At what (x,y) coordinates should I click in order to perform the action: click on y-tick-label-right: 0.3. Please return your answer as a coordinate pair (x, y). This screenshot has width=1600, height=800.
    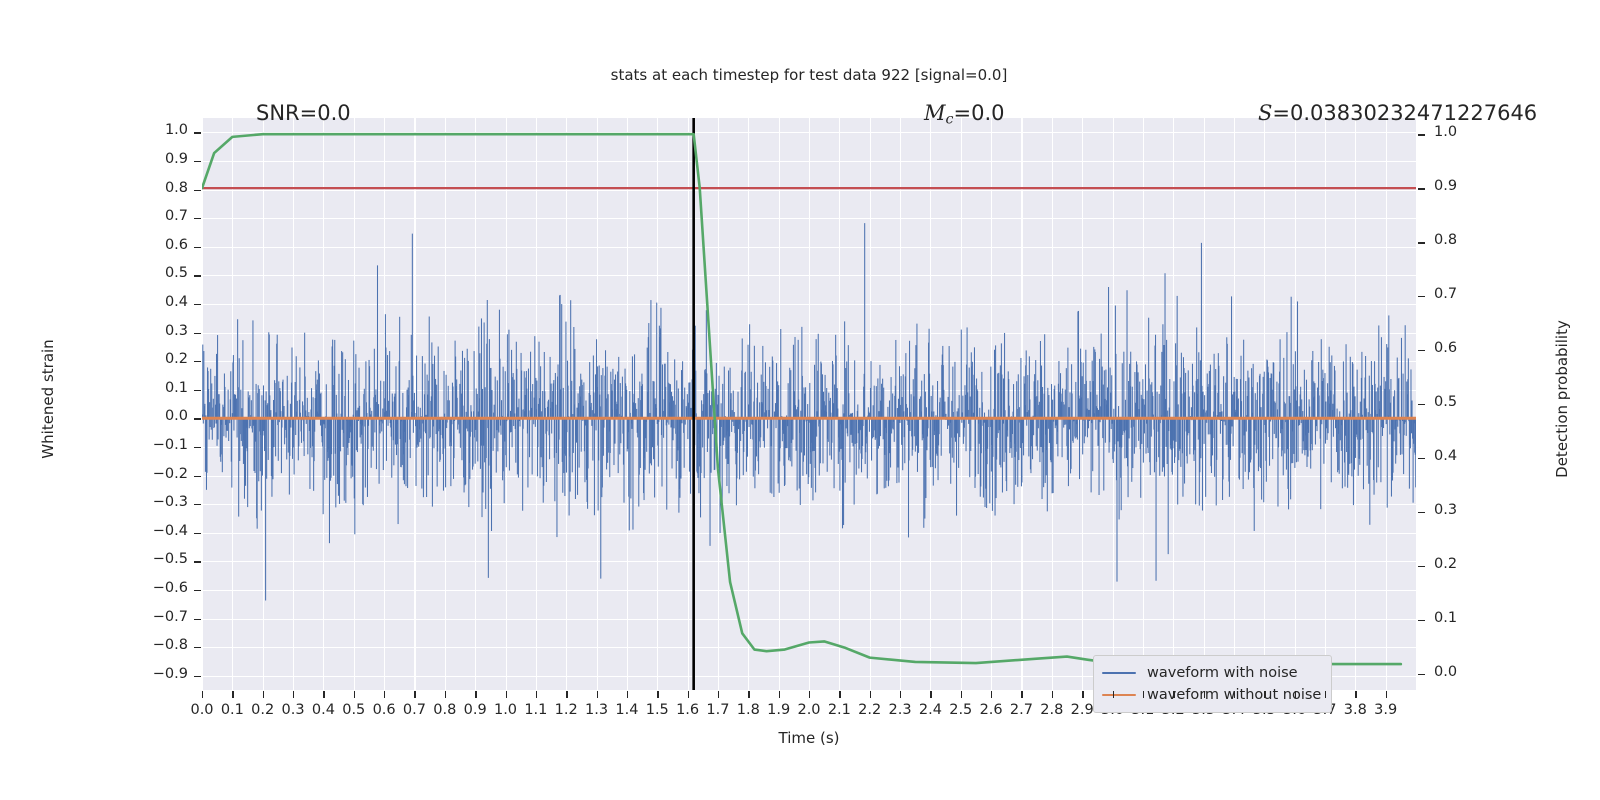
    Looking at the image, I should click on (1446, 509).